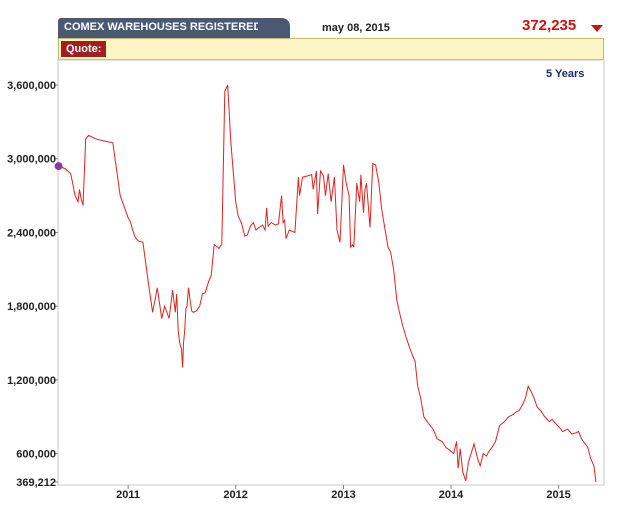 The height and width of the screenshot is (525, 640). What do you see at coordinates (36, 455) in the screenshot?
I see `y-tick-label: 600,000` at bounding box center [36, 455].